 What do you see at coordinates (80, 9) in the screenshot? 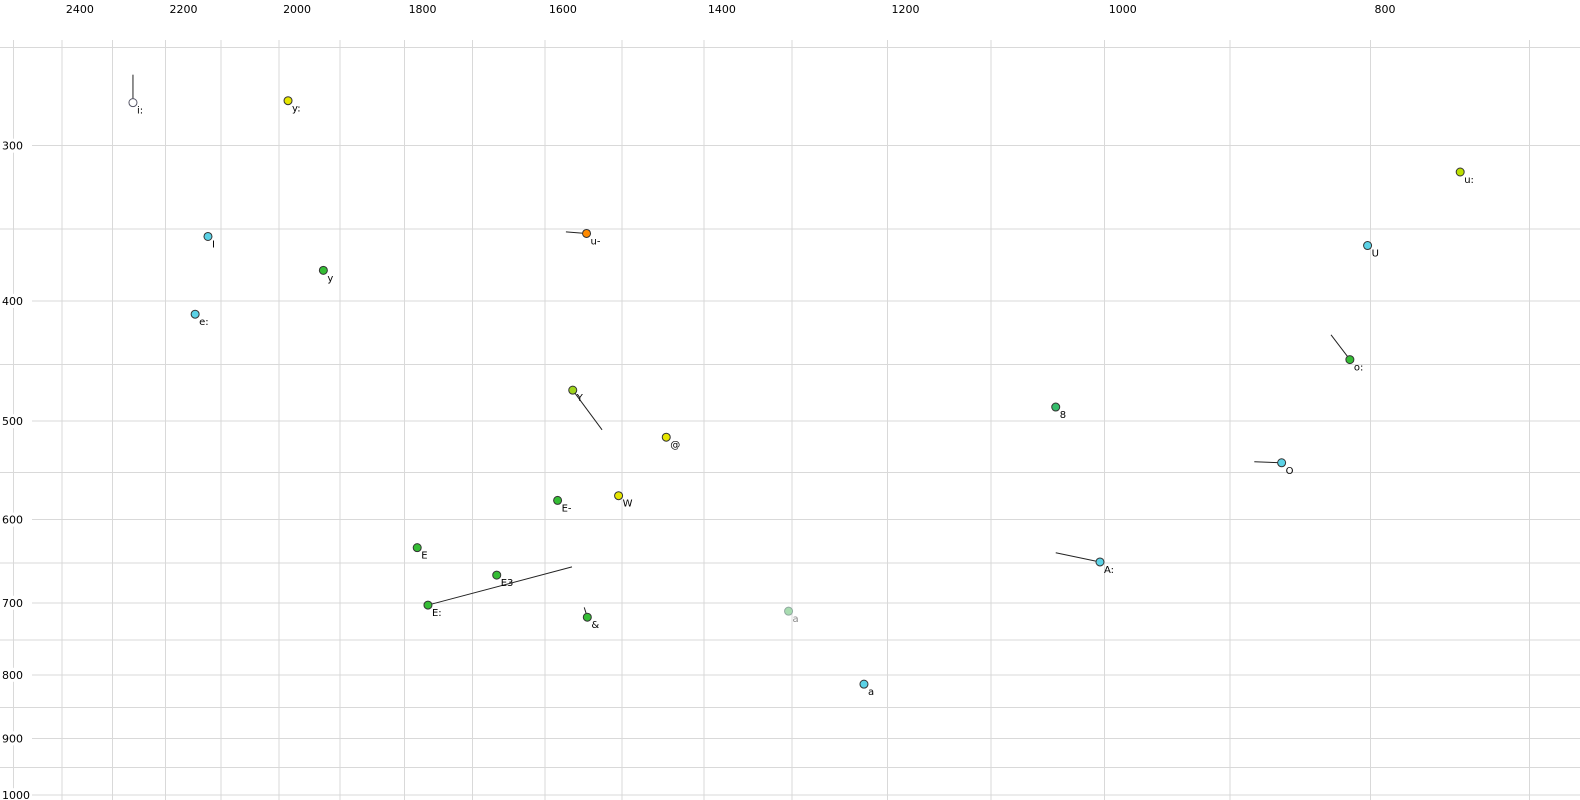
I see `x-tick-label: 2400` at bounding box center [80, 9].